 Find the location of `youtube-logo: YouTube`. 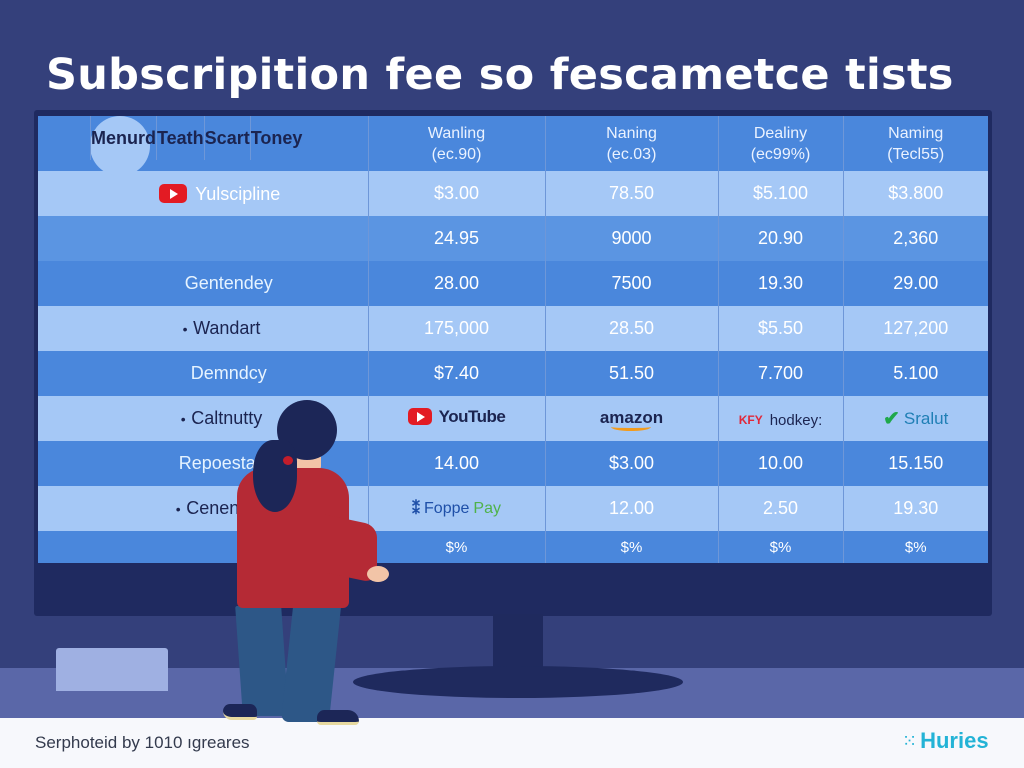

youtube-logo: YouTube is located at coordinates (456, 416).